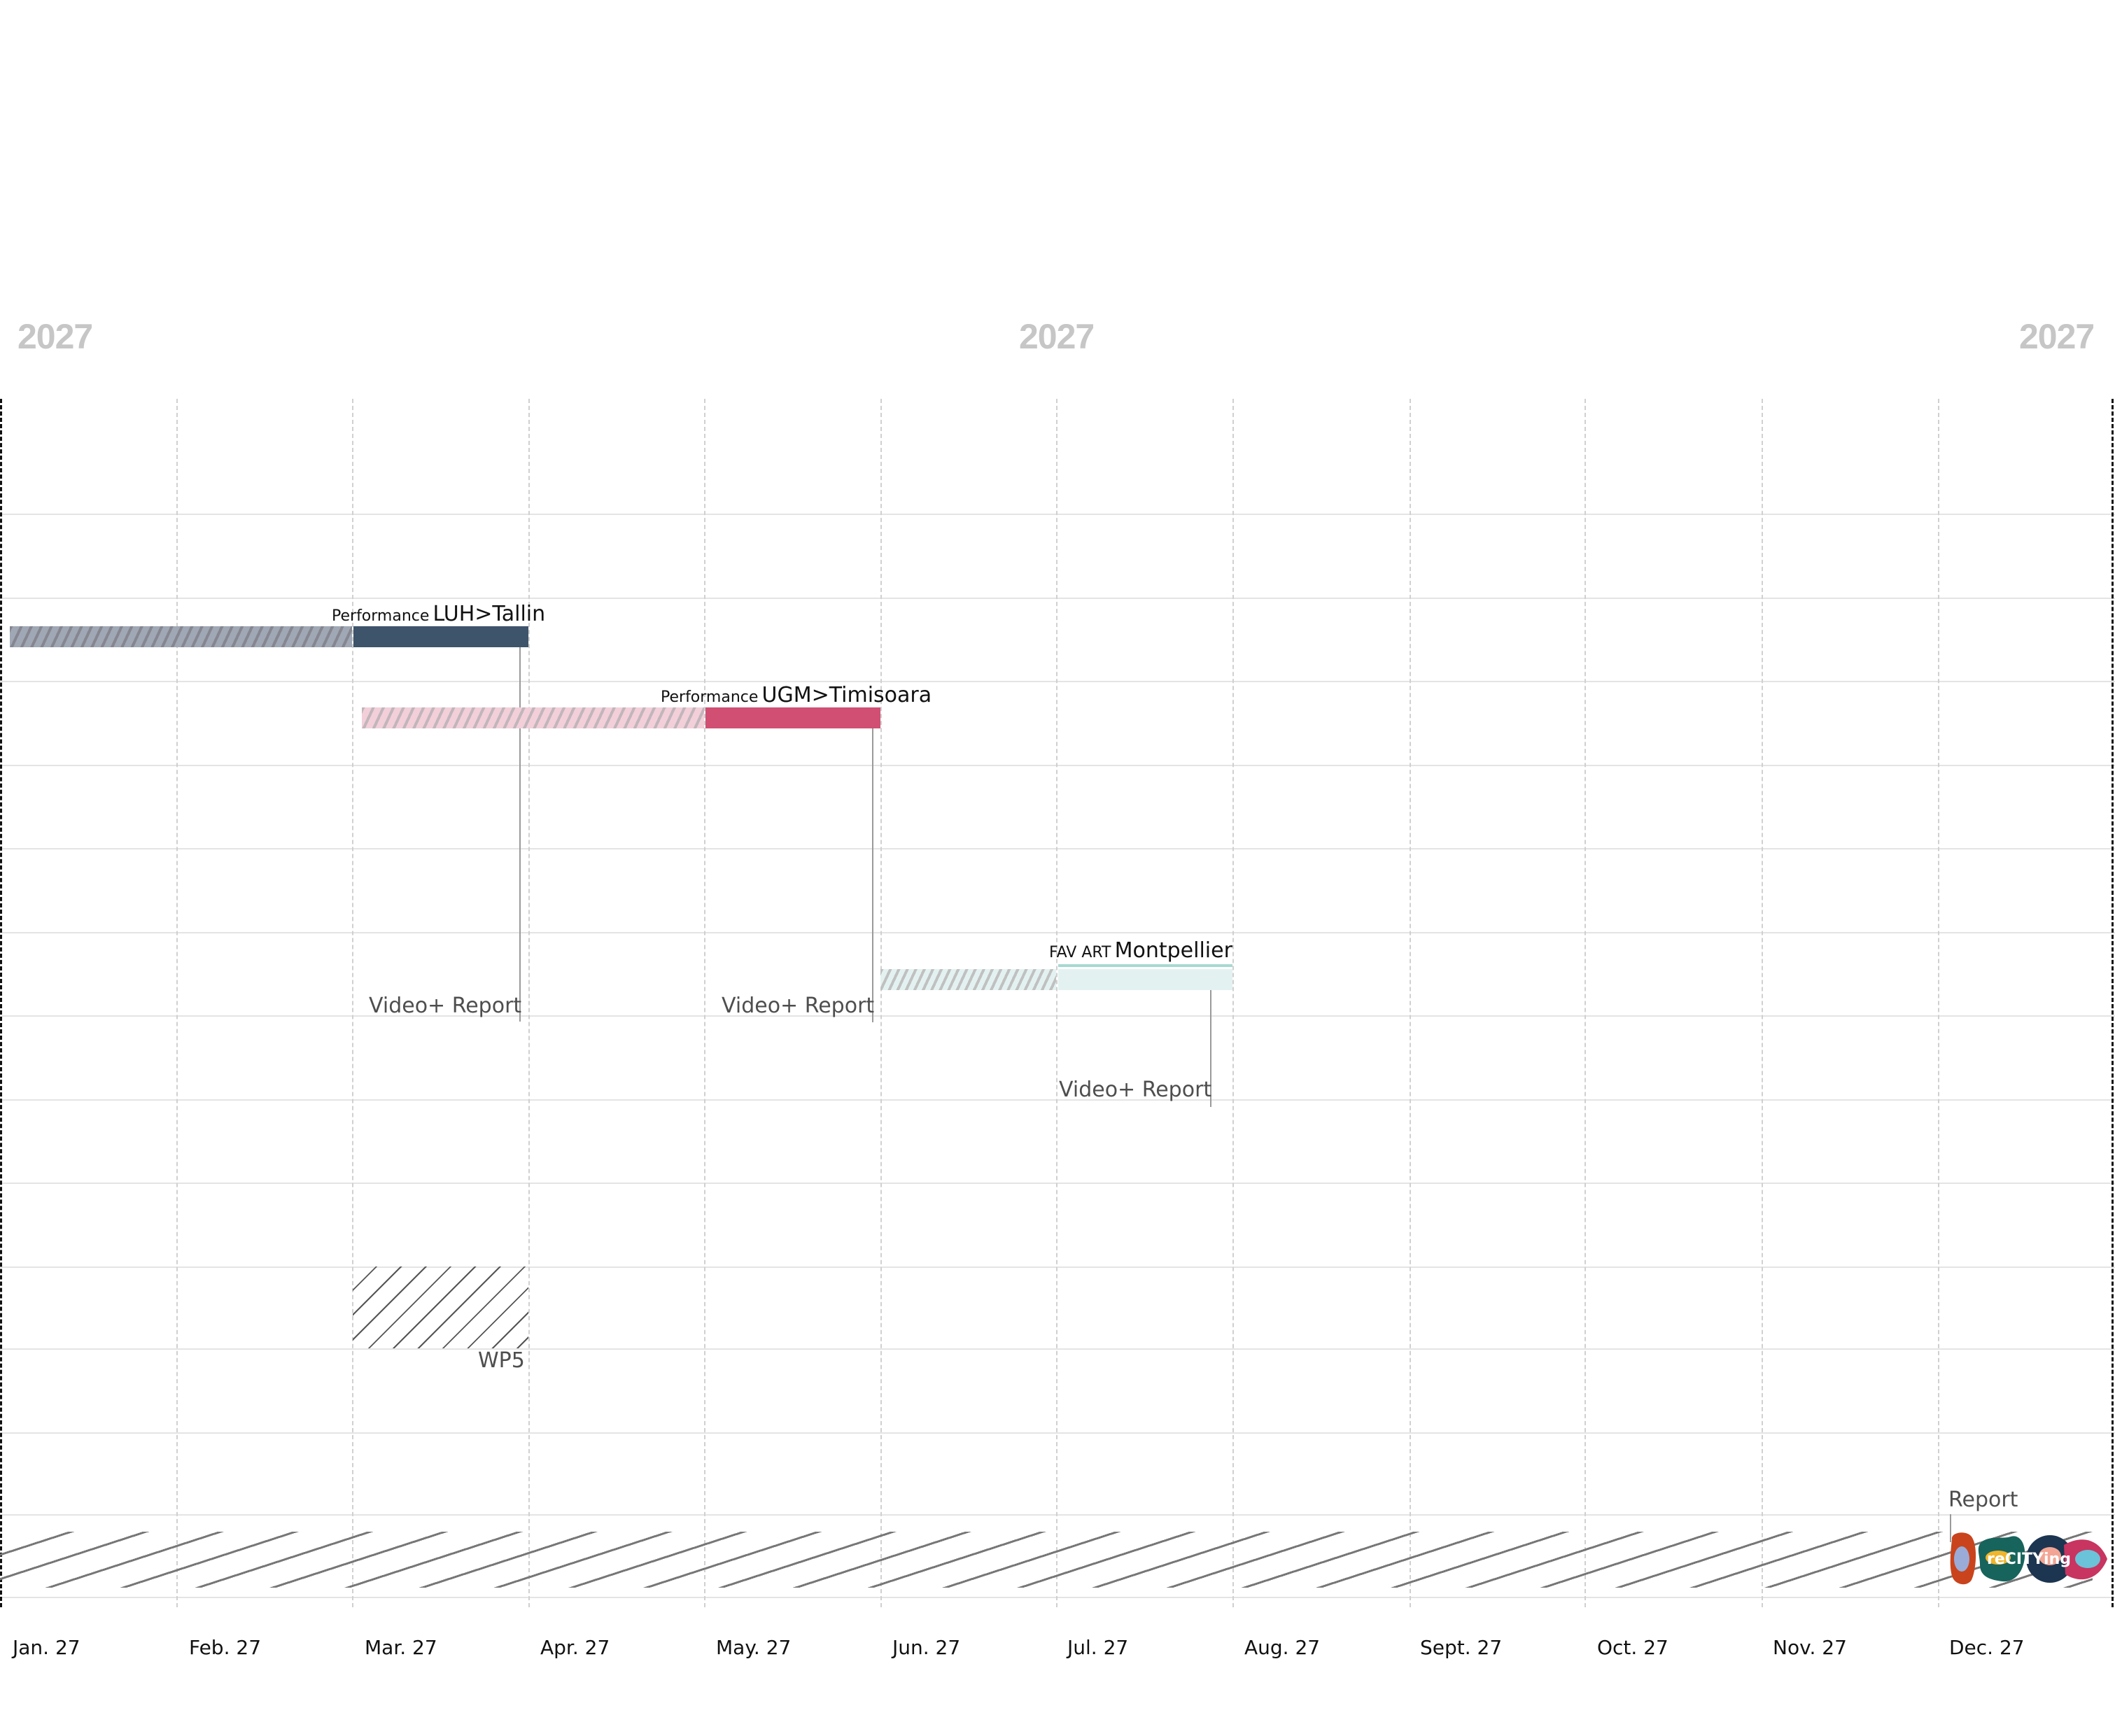 This screenshot has height=1736, width=2115. I want to click on year-label-middle: 2027, so click(1057, 336).